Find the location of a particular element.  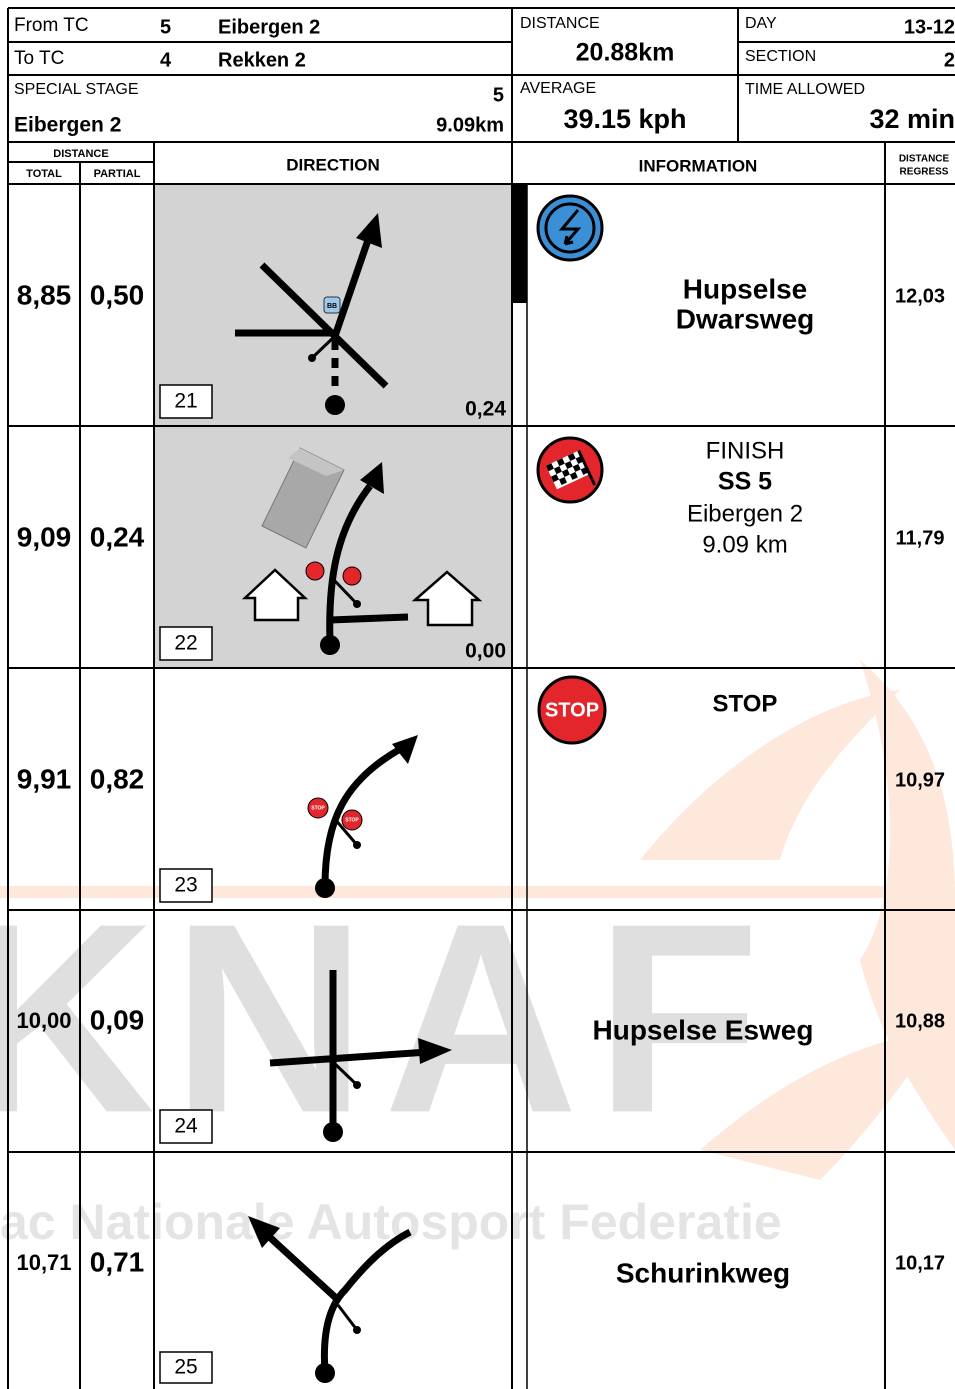

partial: 0,71 is located at coordinates (117, 1261).